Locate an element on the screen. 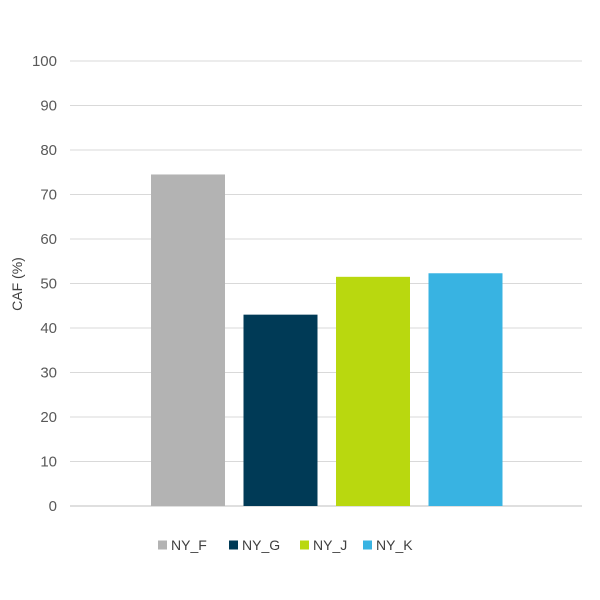 This screenshot has height=600, width=600. bar-ny-f is located at coordinates (188, 340).